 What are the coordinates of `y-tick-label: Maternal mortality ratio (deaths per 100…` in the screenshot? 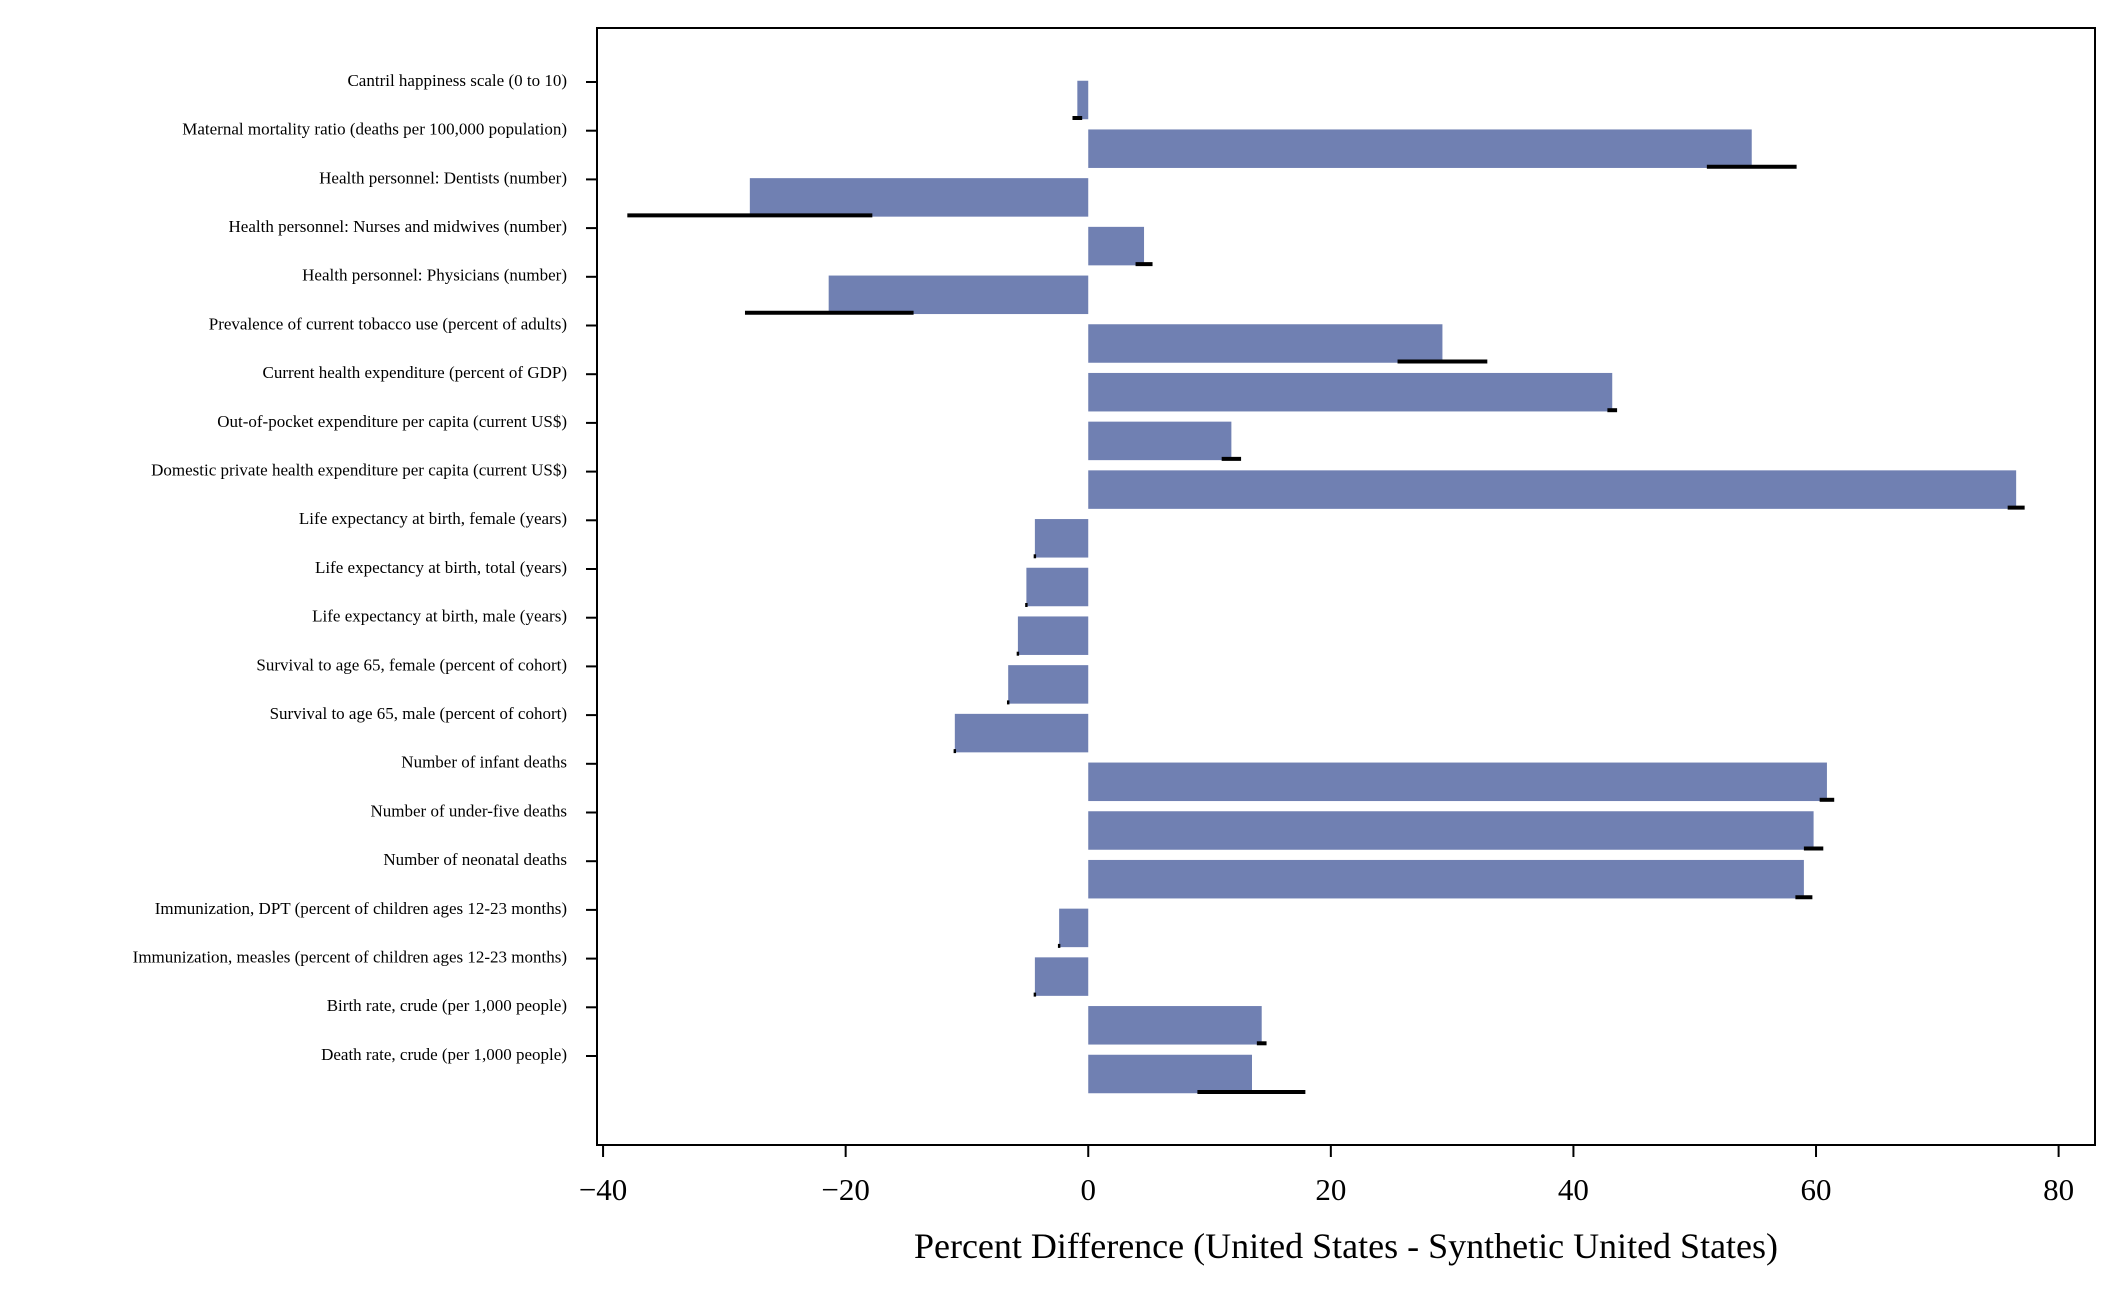 It's located at (374, 129).